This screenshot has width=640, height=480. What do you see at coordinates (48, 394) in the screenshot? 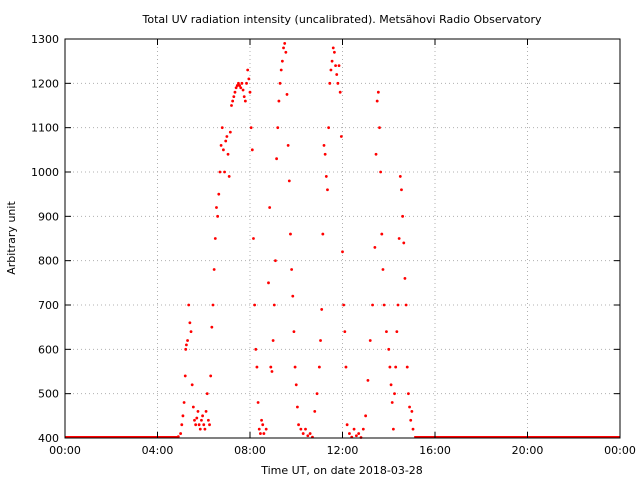
I see `y-tick-label: 500` at bounding box center [48, 394].